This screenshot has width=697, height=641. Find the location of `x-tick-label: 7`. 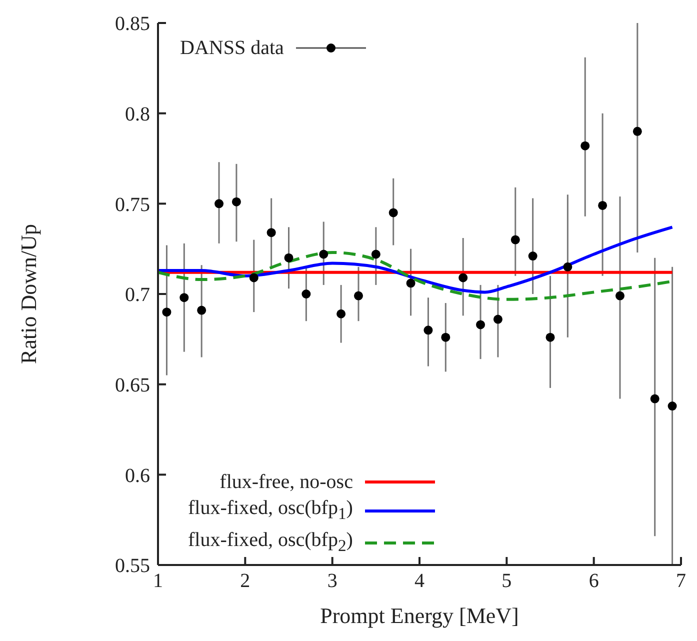

x-tick-label: 7 is located at coordinates (681, 581).